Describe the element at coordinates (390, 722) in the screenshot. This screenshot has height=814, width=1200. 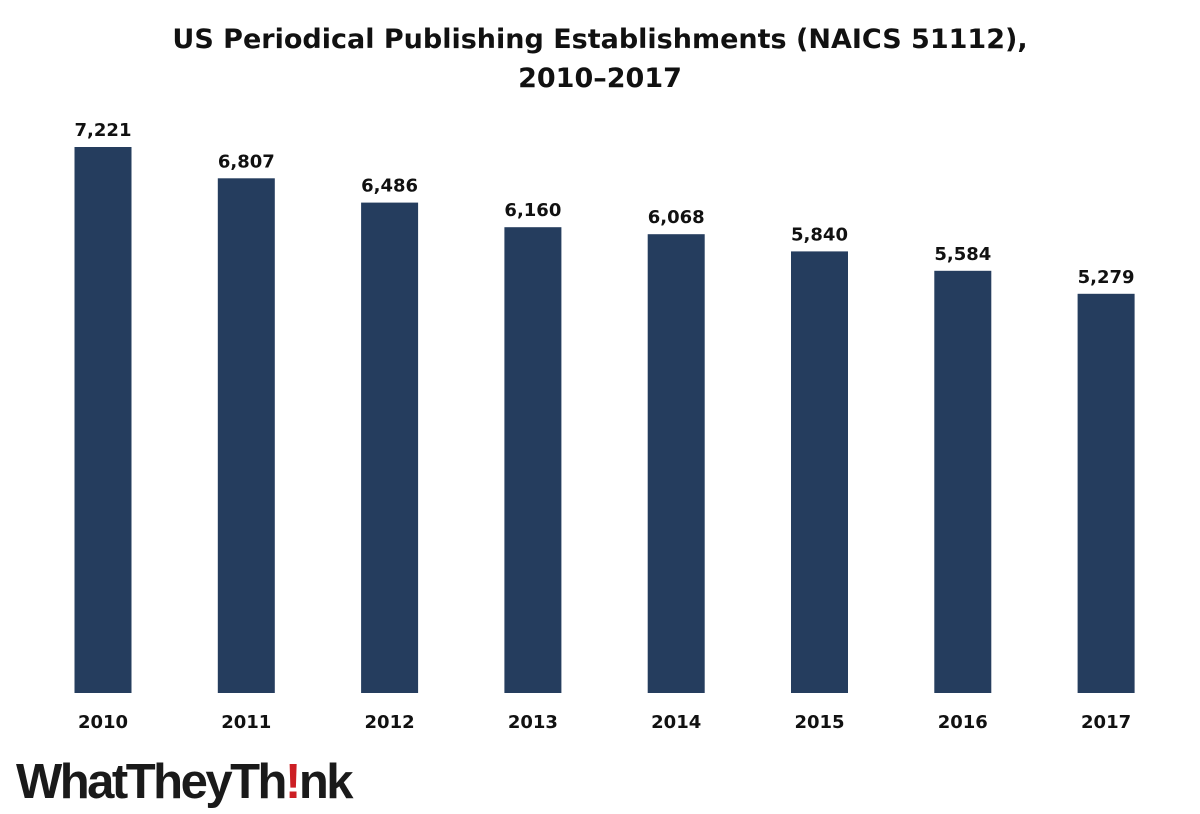
I see `x-tick-label-2012: 2012` at that location.